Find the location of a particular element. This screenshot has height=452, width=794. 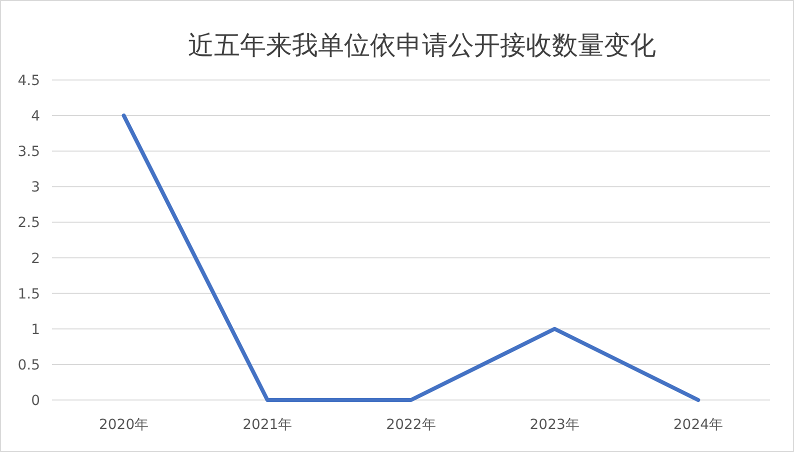

x-tick-label: 2024年 is located at coordinates (698, 425).